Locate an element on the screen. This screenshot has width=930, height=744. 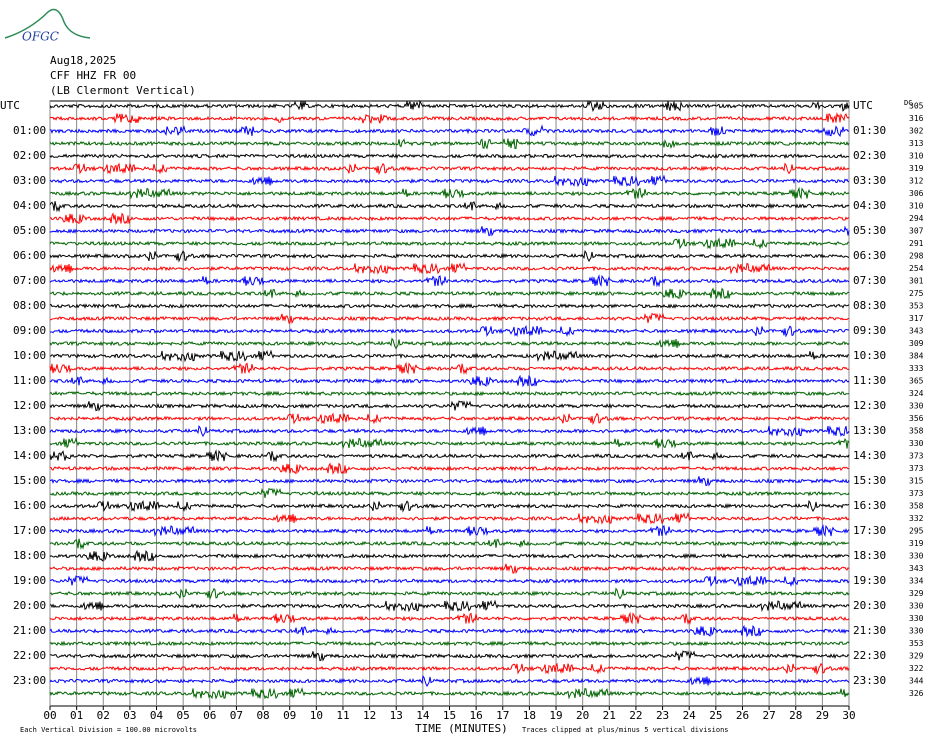
right-time-label: 16:30 is located at coordinates (869, 505).